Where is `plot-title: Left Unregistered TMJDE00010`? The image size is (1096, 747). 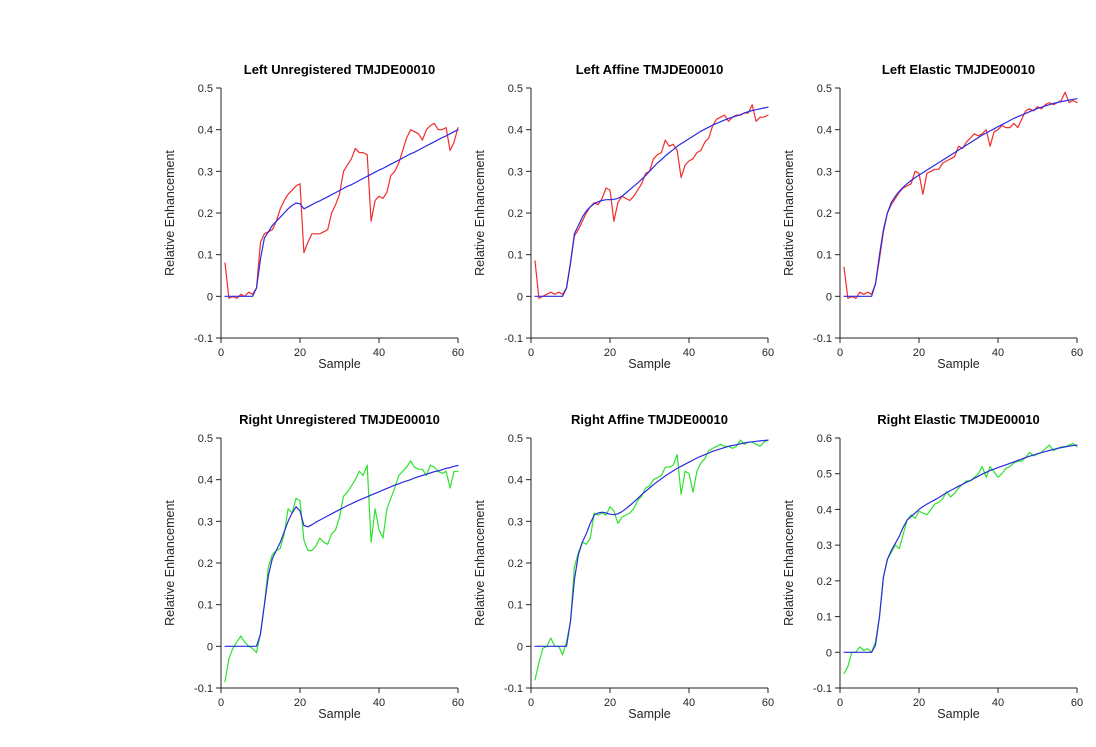 plot-title: Left Unregistered TMJDE00010 is located at coordinates (339, 69).